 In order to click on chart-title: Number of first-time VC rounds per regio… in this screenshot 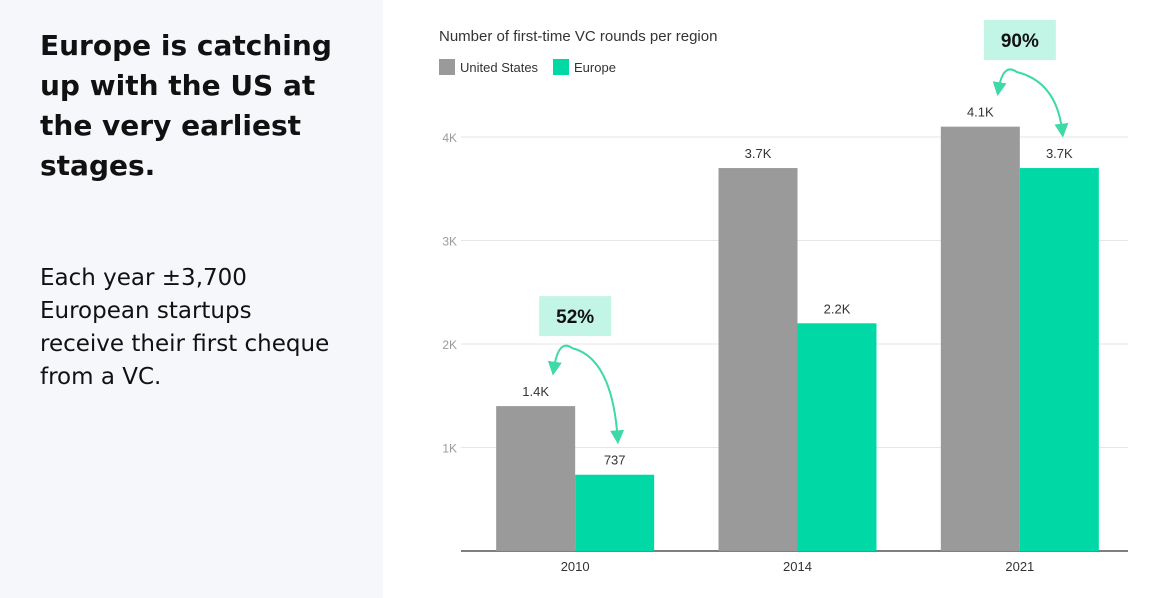, I will do `click(578, 36)`.